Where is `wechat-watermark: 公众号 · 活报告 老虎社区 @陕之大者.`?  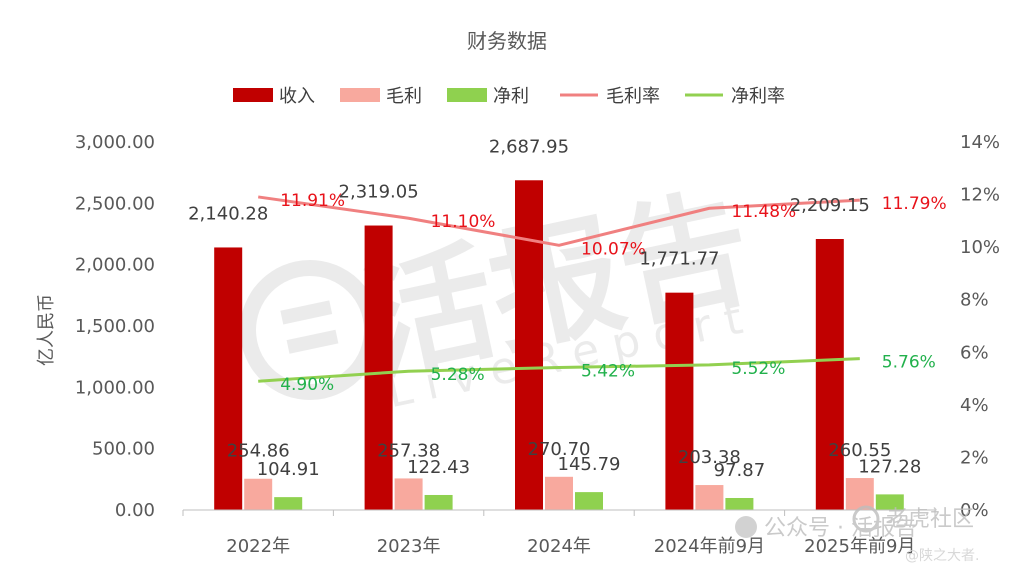 wechat-watermark: 公众号 · 活报告 老虎社区 @陕之大者. is located at coordinates (857, 534).